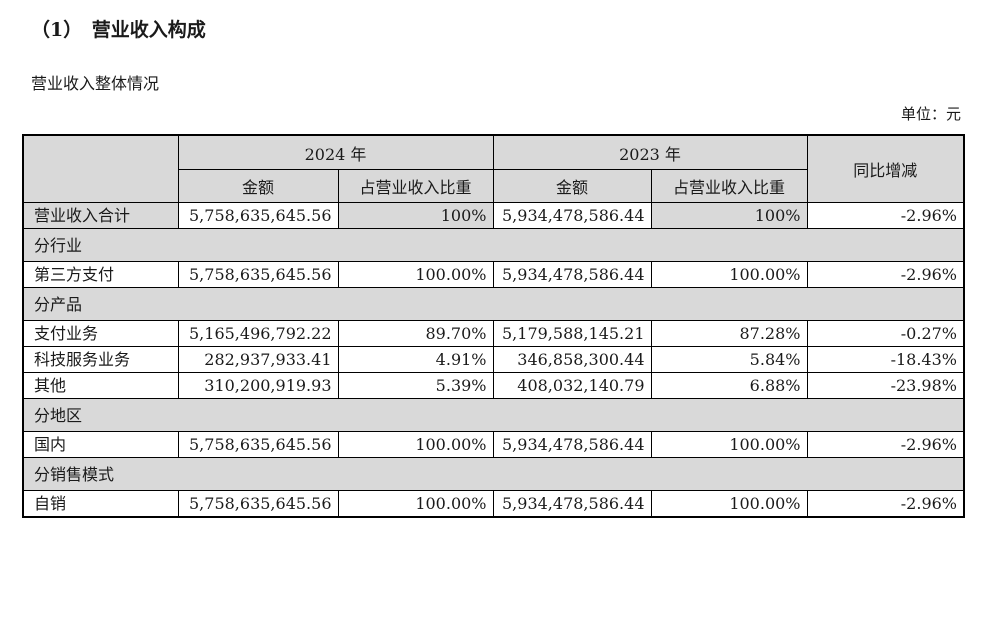 This screenshot has width=991, height=624. What do you see at coordinates (100, 385) in the screenshot?
I see `row-label: 其他` at bounding box center [100, 385].